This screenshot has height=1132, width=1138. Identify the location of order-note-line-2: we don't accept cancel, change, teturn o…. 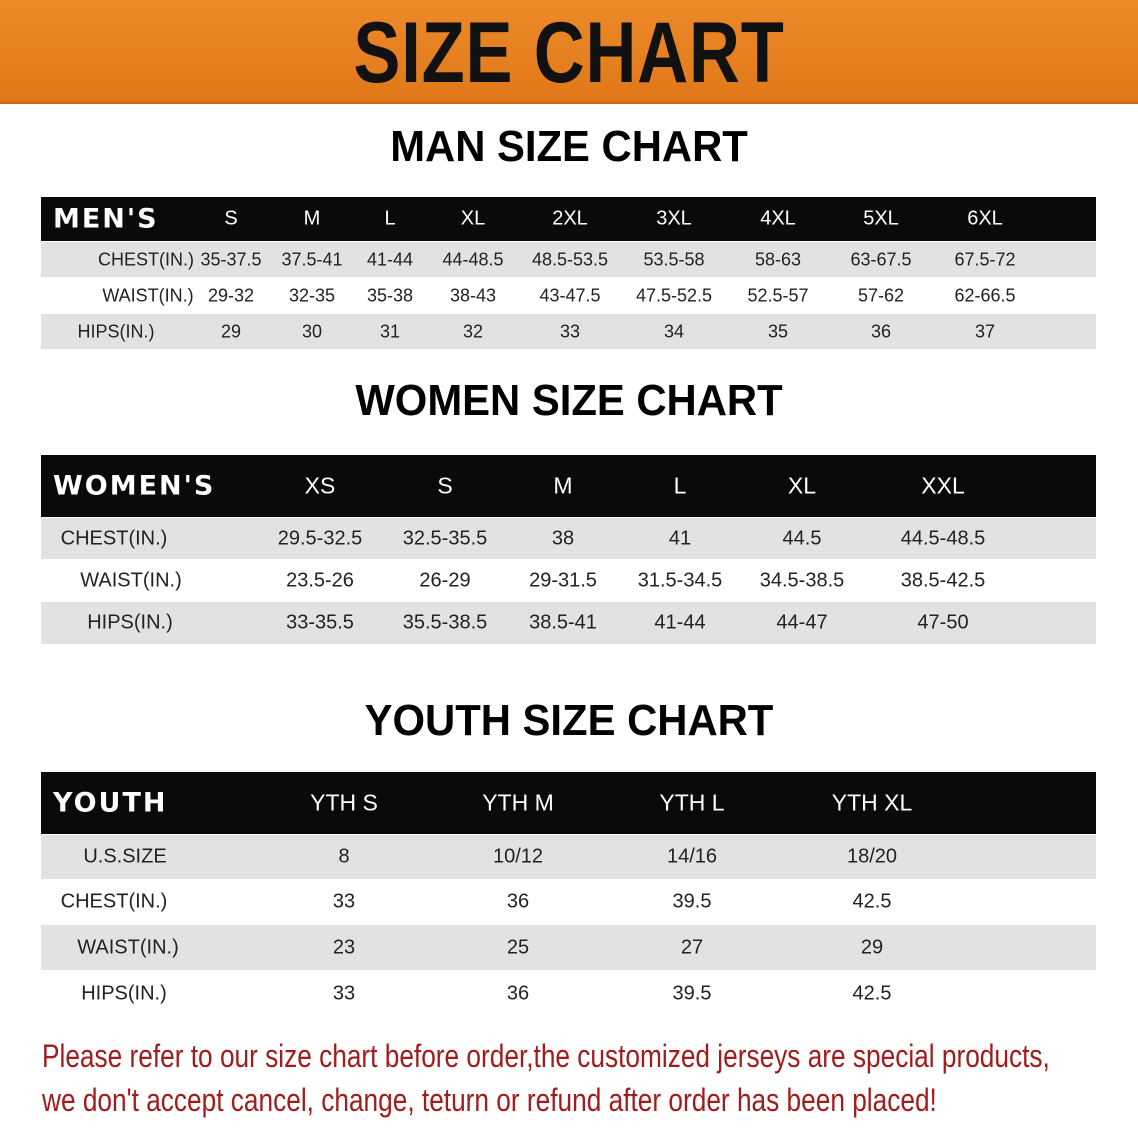
(489, 1100).